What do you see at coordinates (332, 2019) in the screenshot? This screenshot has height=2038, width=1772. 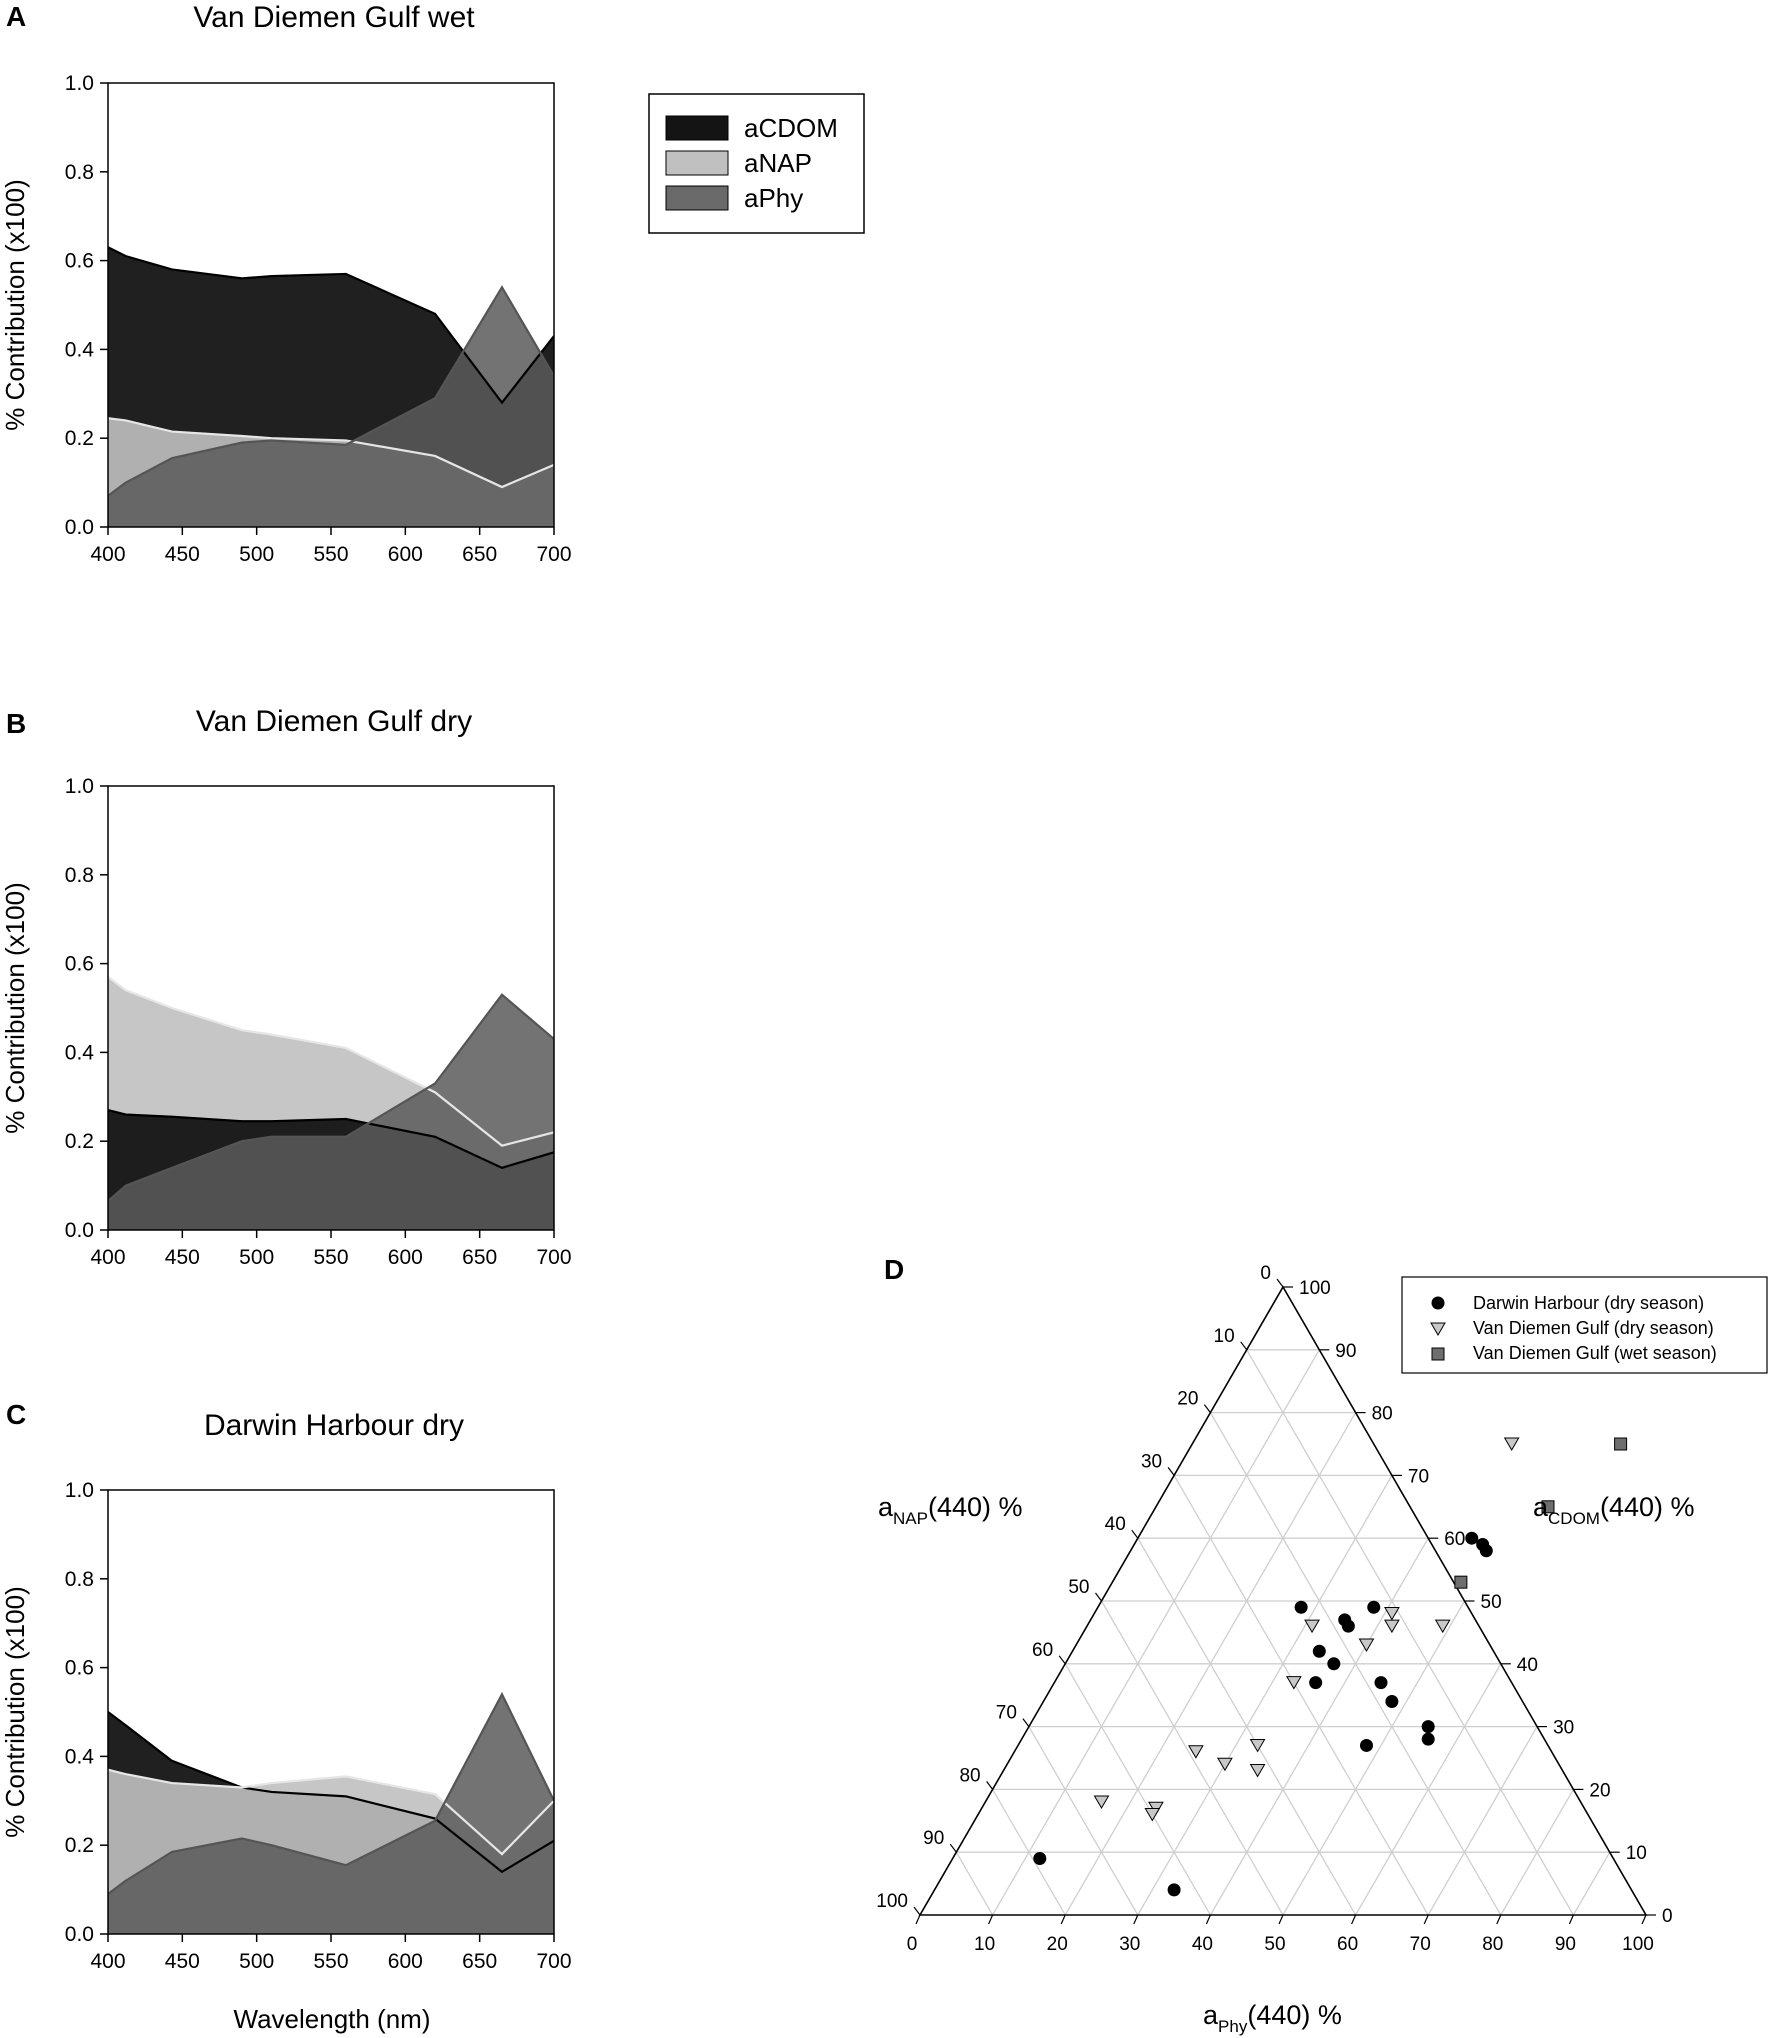 I see `x-axis-label: Wavelength (nm)` at bounding box center [332, 2019].